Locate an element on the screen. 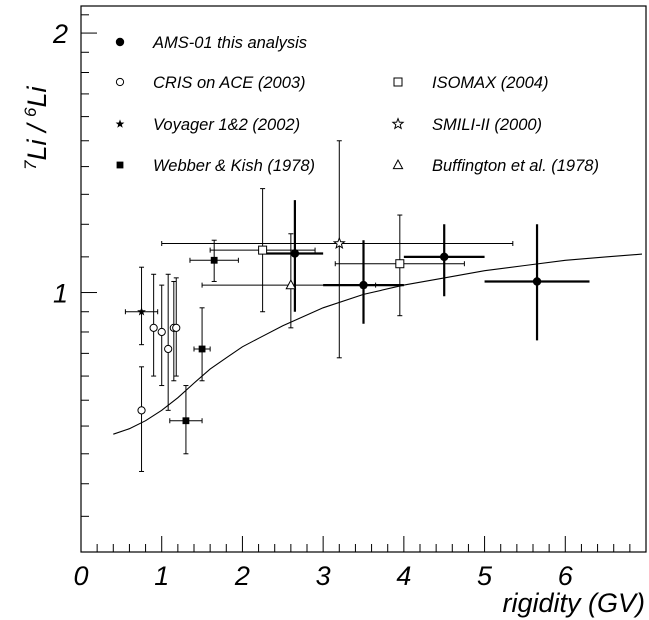 The width and height of the screenshot is (649, 620). legend-filled-circle-marker is located at coordinates (120, 42).